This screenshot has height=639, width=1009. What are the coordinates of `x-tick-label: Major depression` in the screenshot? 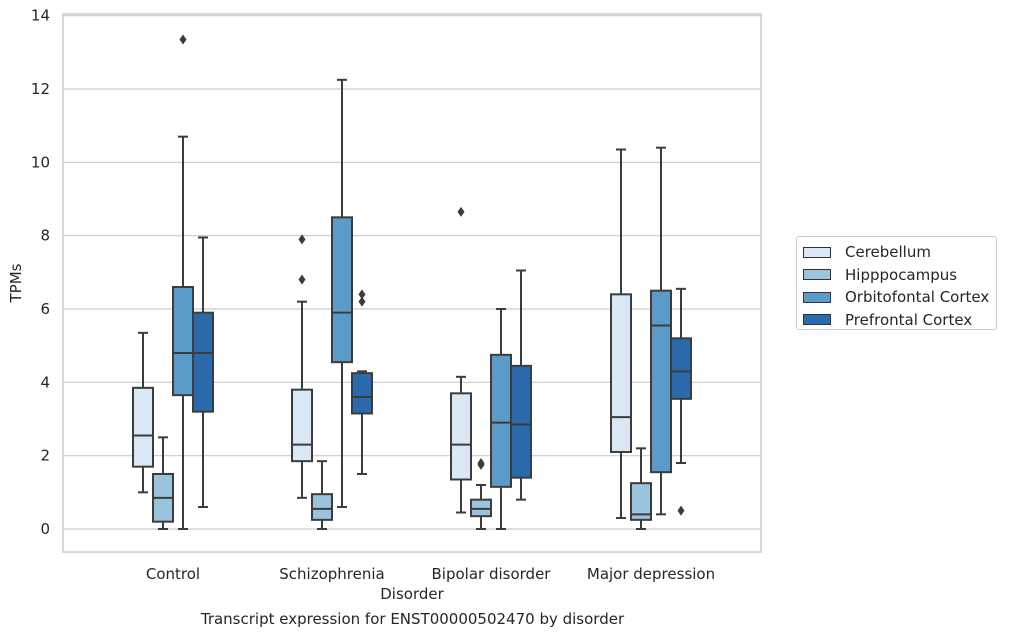 It's located at (651, 574).